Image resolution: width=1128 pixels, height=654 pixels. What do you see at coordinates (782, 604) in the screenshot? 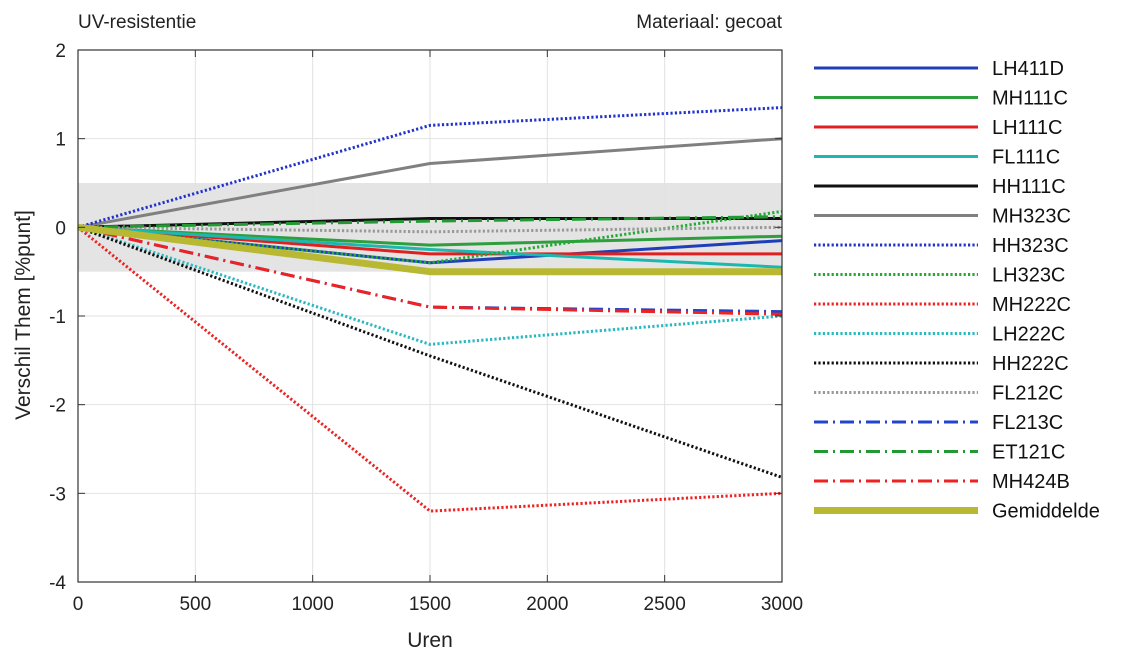
I see `x-tick-label: 3000` at bounding box center [782, 604].